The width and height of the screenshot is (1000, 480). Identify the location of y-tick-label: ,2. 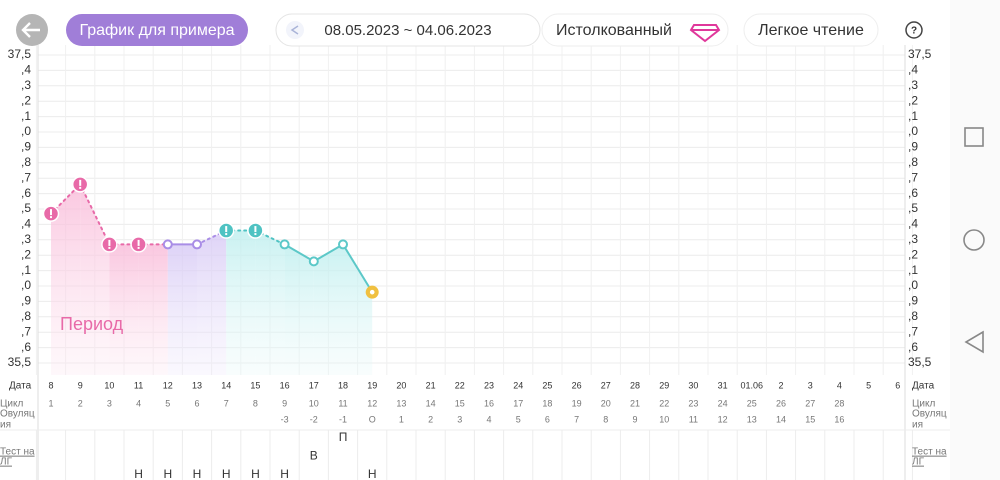
(26, 254).